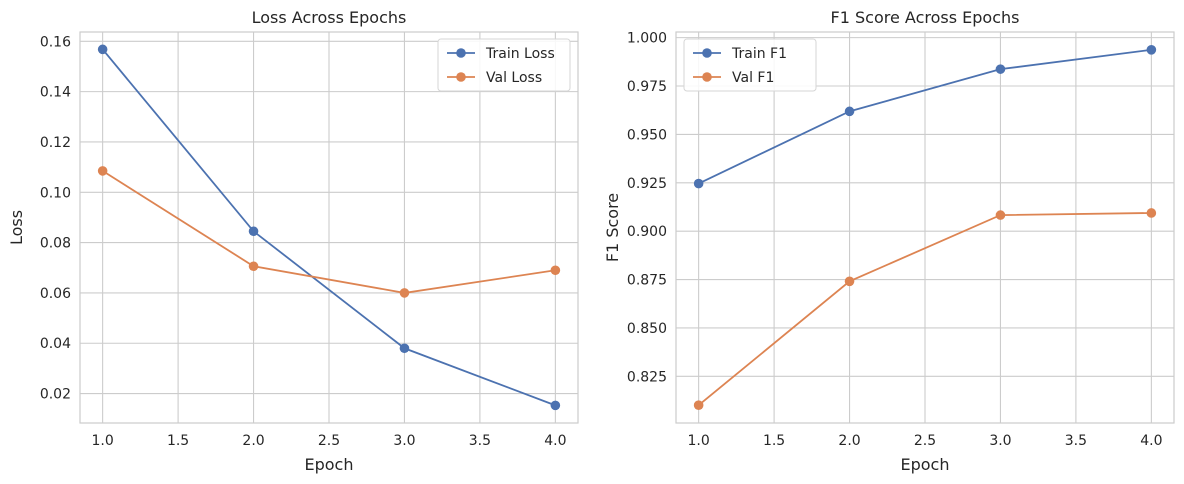 This screenshot has height=484, width=1184. Describe the element at coordinates (647, 39) in the screenshot. I see `y-tick-label: 1.000` at that location.